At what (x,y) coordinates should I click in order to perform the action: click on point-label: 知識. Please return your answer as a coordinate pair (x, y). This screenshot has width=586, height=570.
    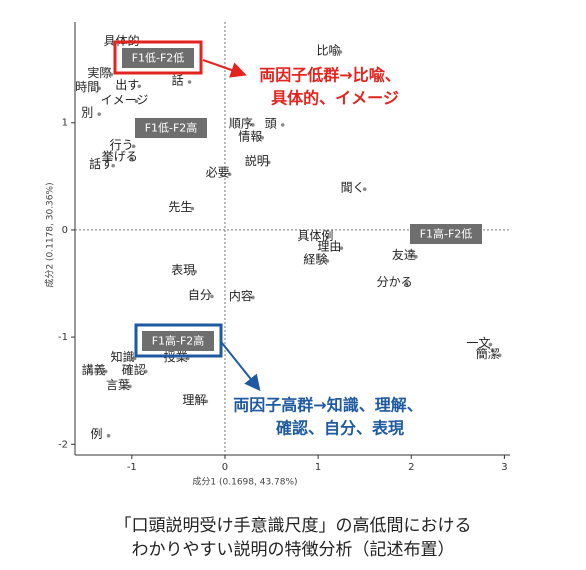
    Looking at the image, I should click on (123, 357).